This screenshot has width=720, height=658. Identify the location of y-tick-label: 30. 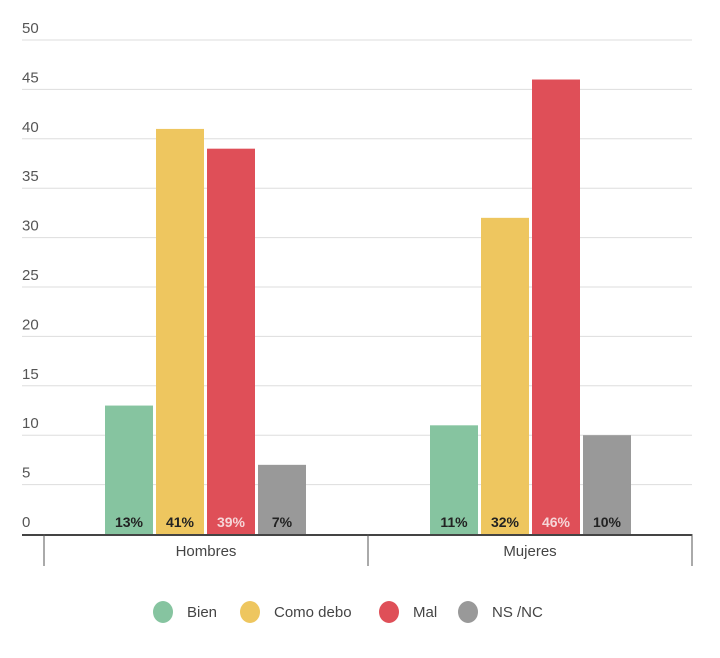
(30, 226).